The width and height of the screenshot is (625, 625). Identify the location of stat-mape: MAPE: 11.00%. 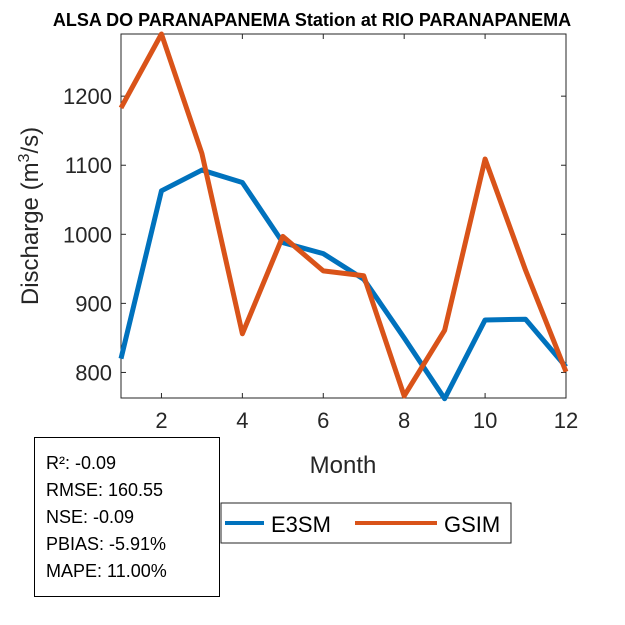
(106, 571).